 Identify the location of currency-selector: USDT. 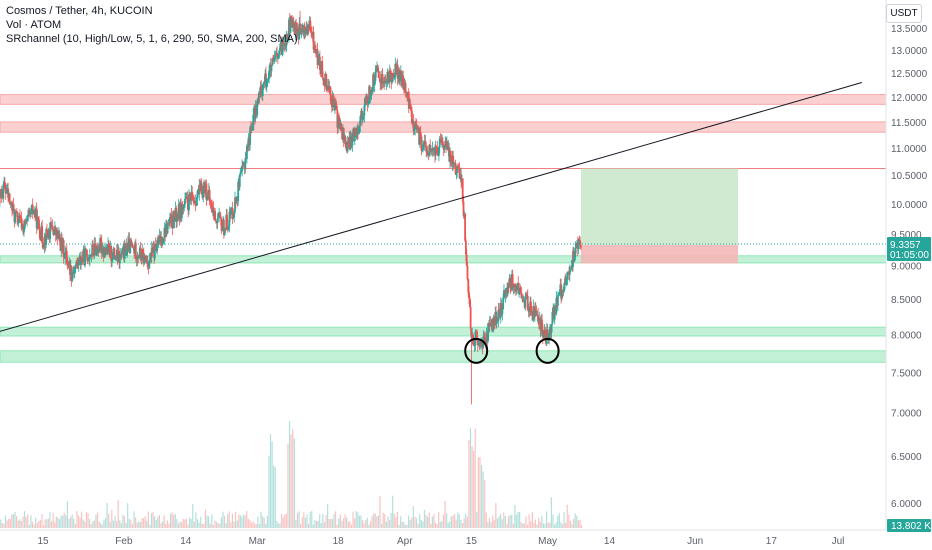
(904, 13).